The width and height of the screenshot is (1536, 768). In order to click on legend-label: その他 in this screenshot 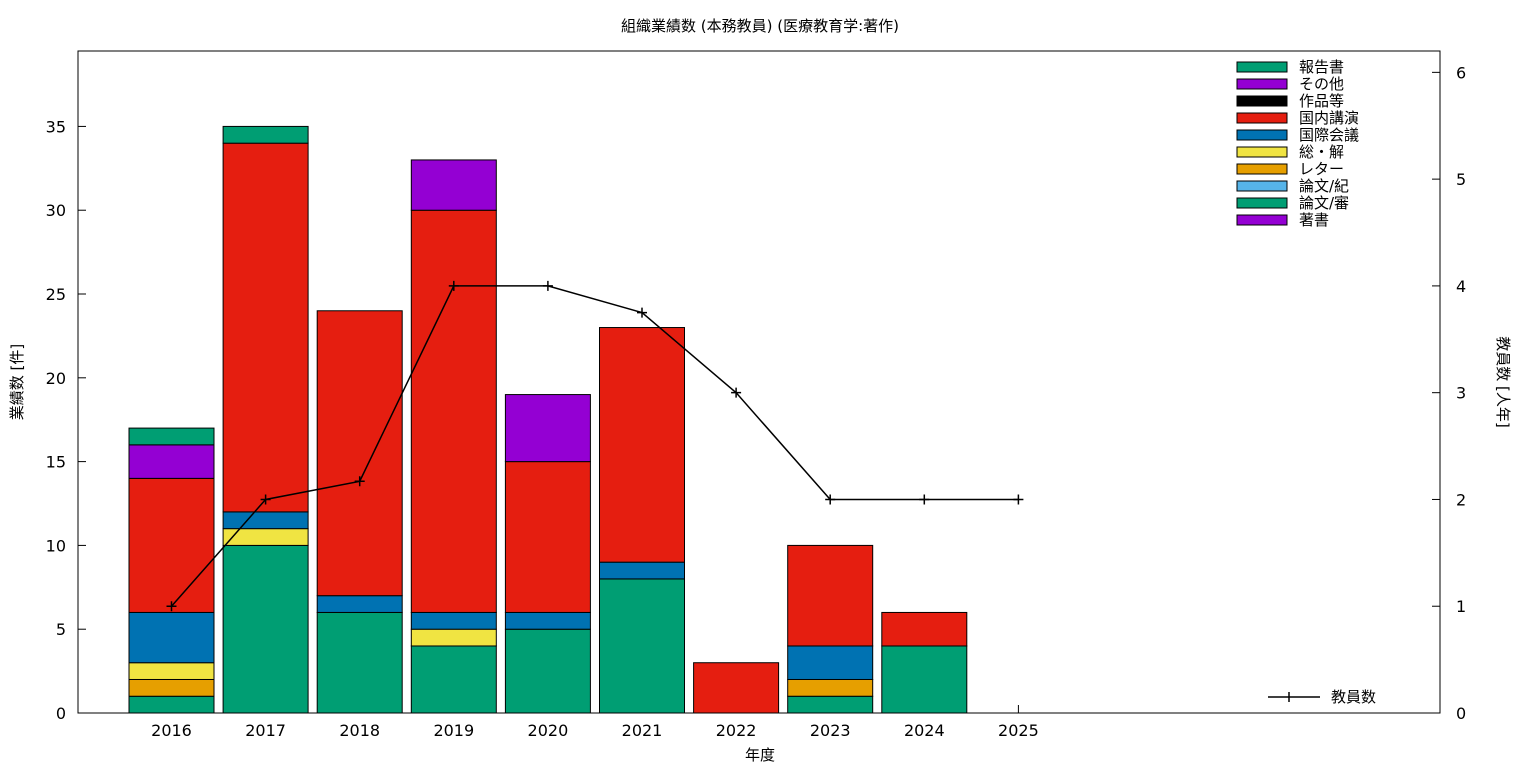, I will do `click(1321, 84)`.